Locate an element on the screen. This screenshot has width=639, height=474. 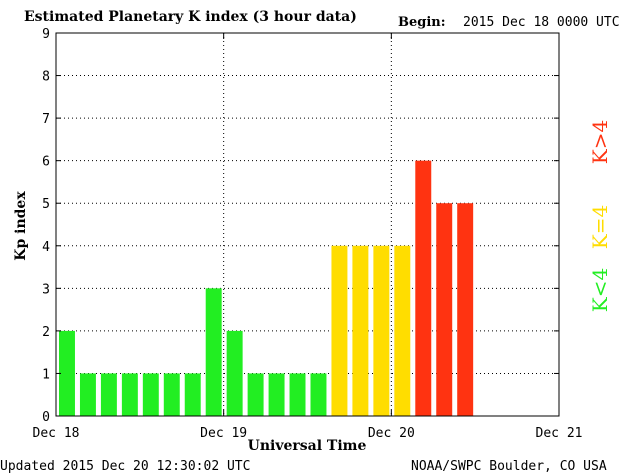
legend: K>4 K=4 K<4 is located at coordinates (600, 216).